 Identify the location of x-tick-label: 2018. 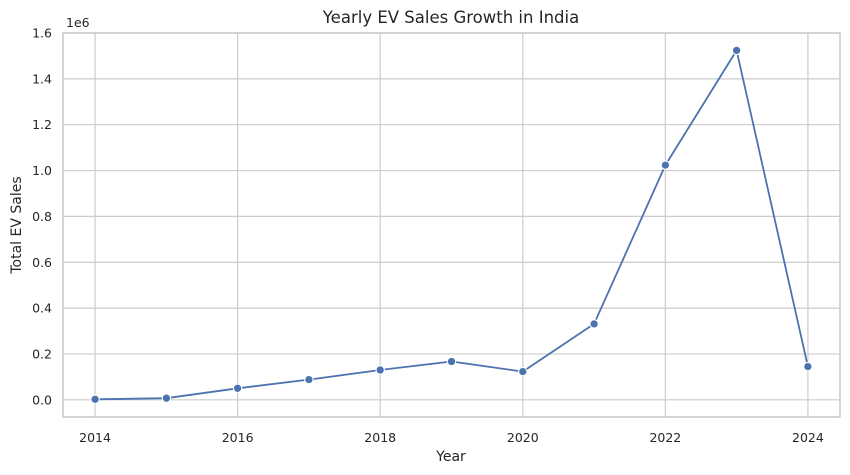
(380, 437).